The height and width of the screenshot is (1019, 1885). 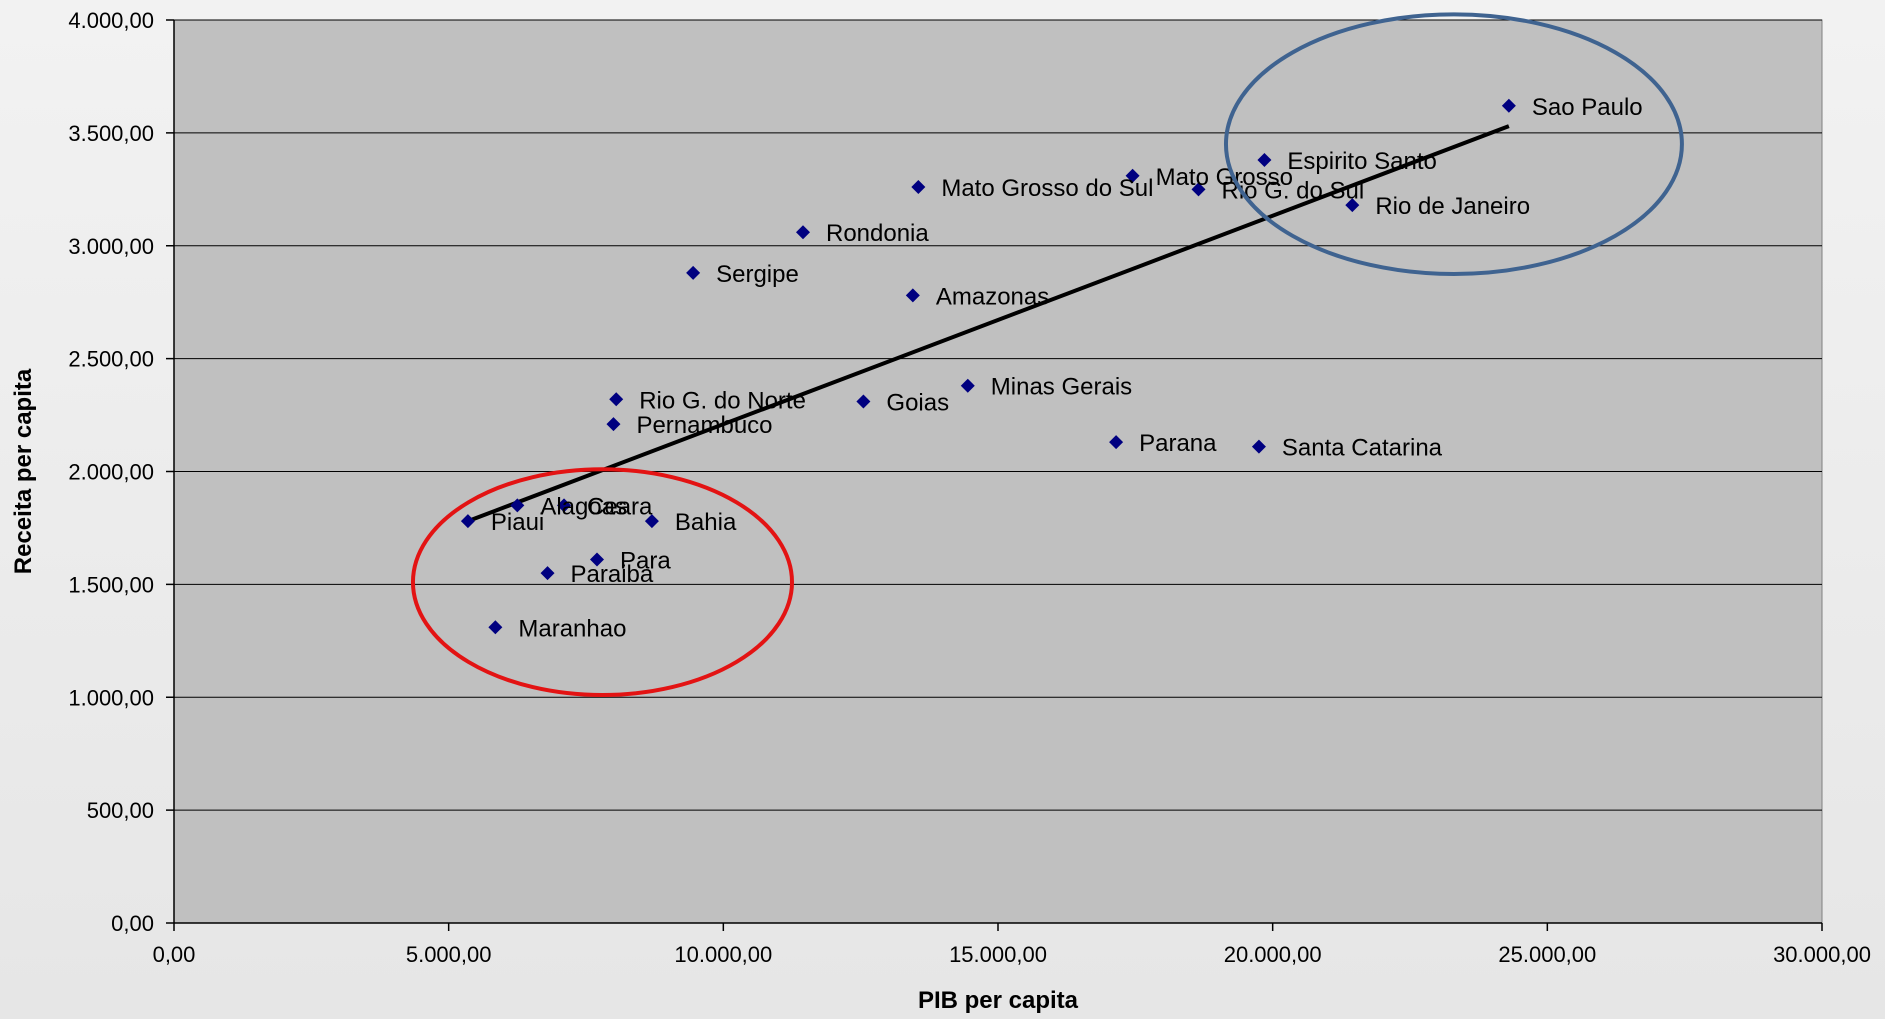 I want to click on data-label: Mato Grosso do Sul, so click(x=1047, y=188).